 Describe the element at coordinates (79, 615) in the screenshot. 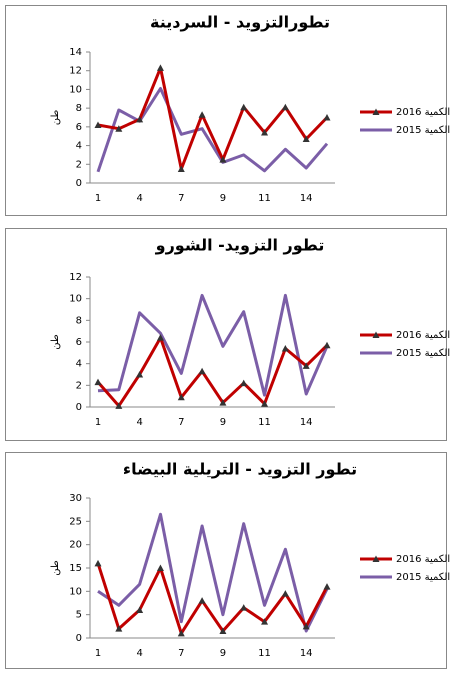

I see `y-tick-label: 5` at that location.